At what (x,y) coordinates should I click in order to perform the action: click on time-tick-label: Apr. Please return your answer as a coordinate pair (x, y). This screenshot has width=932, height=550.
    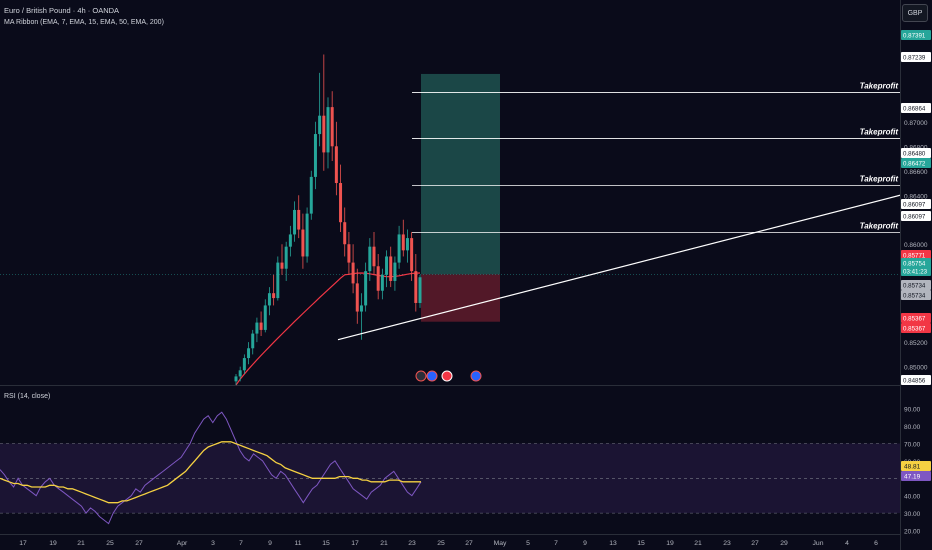
    Looking at the image, I should click on (182, 543).